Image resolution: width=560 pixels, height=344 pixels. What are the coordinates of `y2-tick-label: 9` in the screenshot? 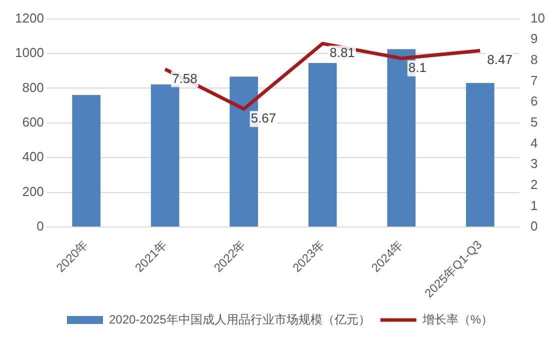 It's located at (534, 38).